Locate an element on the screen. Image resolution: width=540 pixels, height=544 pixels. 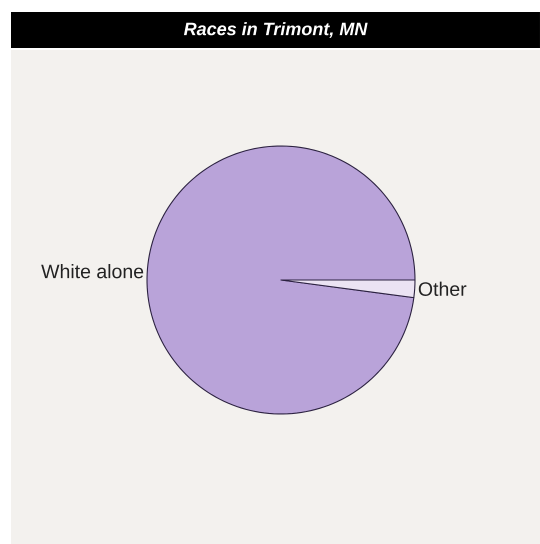
chart-title: Races in Trimont, MN is located at coordinates (276, 30).